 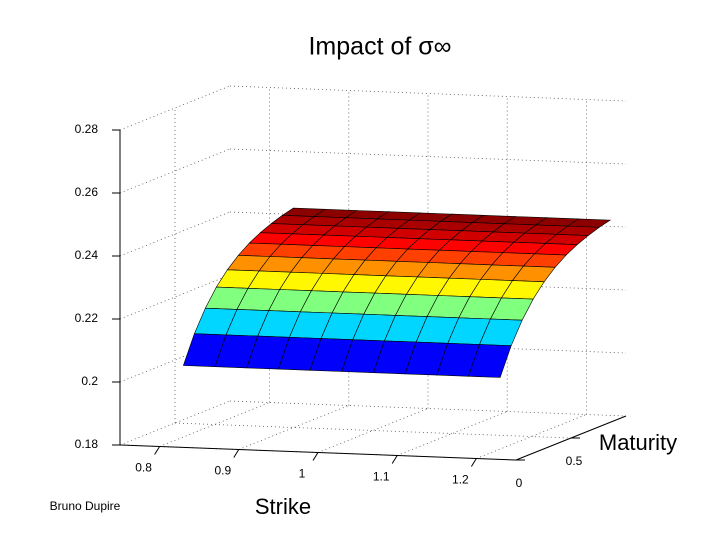 What do you see at coordinates (283, 506) in the screenshot?
I see `x-axis-label: Strike` at bounding box center [283, 506].